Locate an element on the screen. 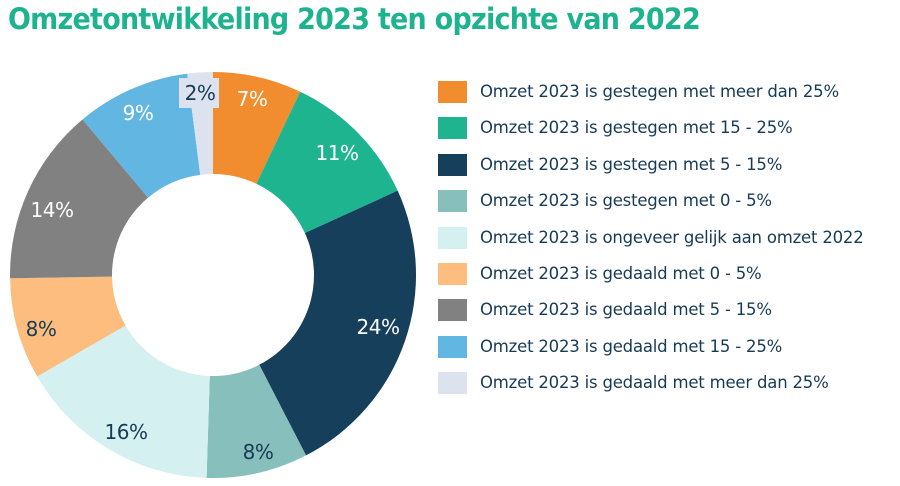 The image size is (900, 486). legend-label: Omzet 2023 is gedaald met 0 - 5% is located at coordinates (621, 273).